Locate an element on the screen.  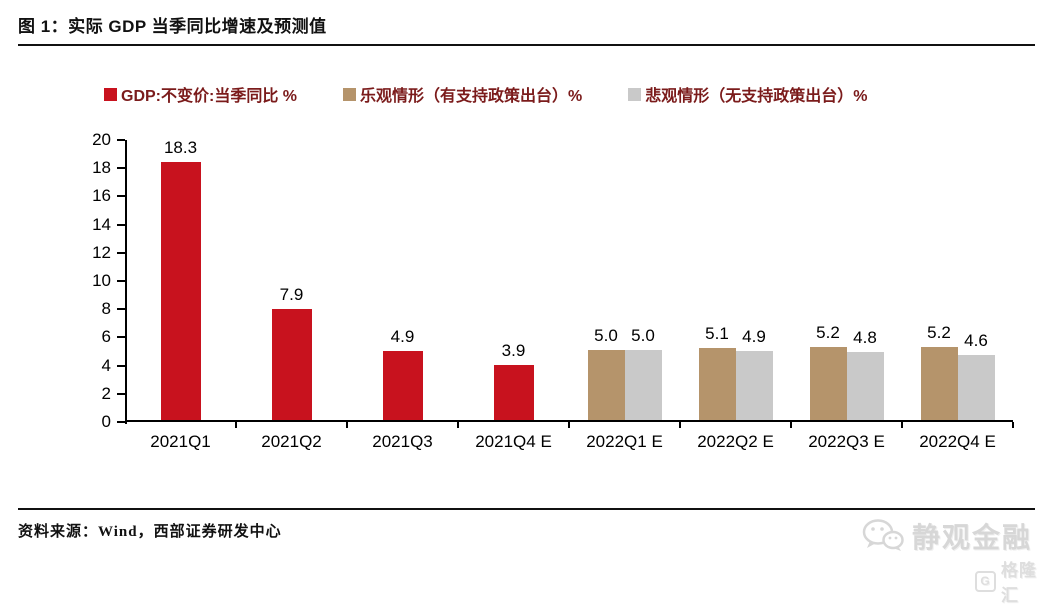
x-tick-label: 2022Q3 E is located at coordinates (846, 441).